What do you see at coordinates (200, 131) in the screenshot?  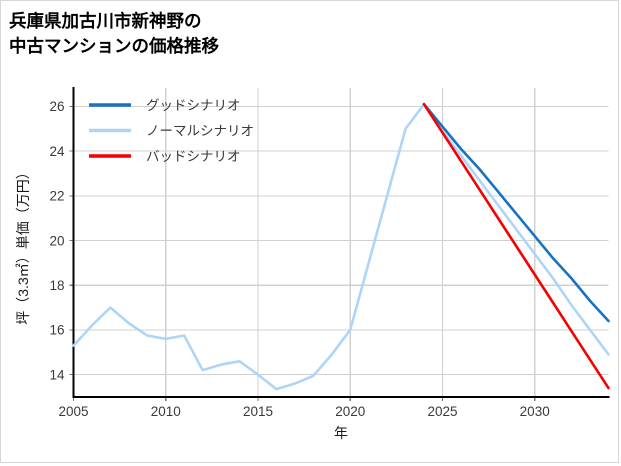 I see `legend-label-1: ノーマルシナリオ` at bounding box center [200, 131].